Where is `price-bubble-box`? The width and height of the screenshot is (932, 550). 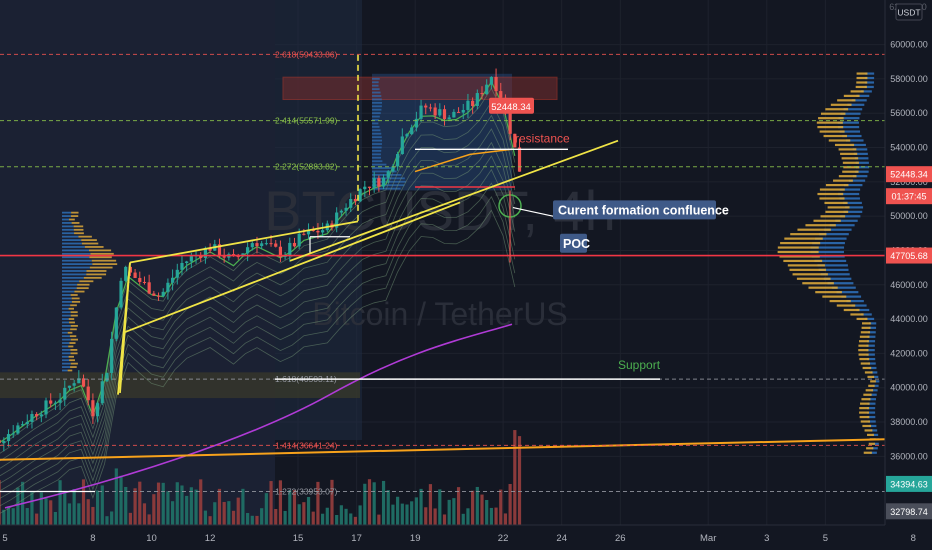
price-bubble-box is located at coordinates (511, 105).